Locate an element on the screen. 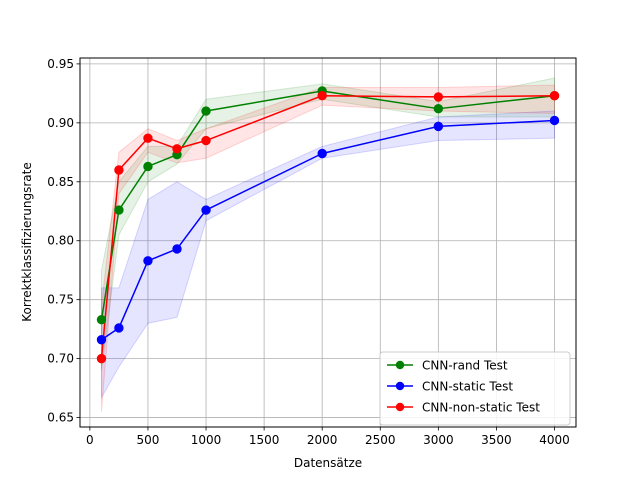  legend-cnn-static-test-label: CNN-static Test is located at coordinates (467, 387).